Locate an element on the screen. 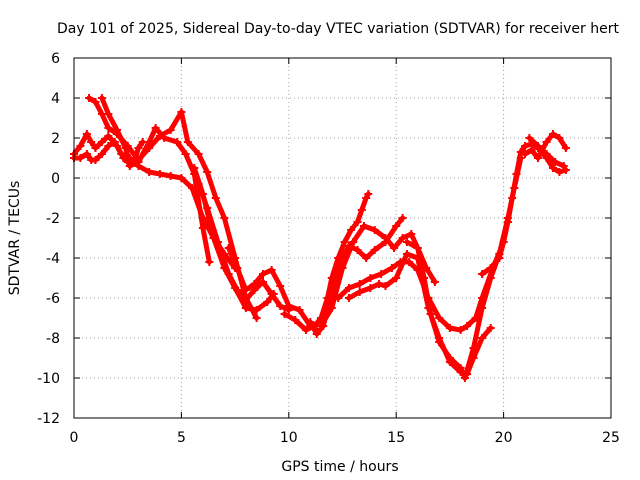  y-tick-label: 0 is located at coordinates (55, 179).